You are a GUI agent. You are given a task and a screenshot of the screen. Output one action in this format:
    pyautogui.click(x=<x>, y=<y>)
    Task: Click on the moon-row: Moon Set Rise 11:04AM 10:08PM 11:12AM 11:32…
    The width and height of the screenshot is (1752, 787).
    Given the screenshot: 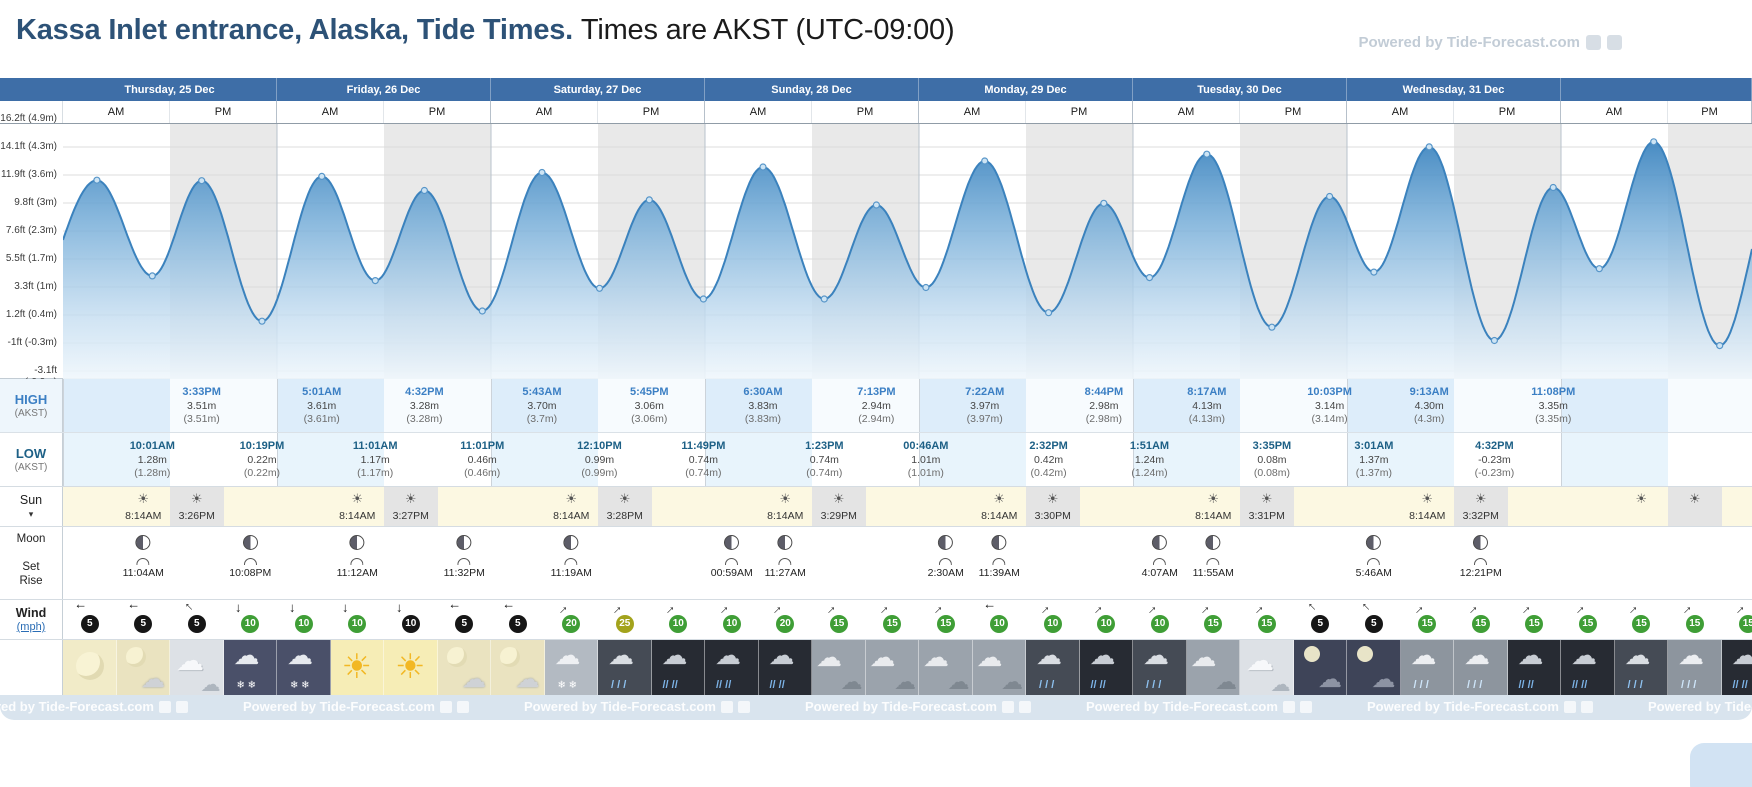 What is the action you would take?
    pyautogui.click(x=876, y=562)
    